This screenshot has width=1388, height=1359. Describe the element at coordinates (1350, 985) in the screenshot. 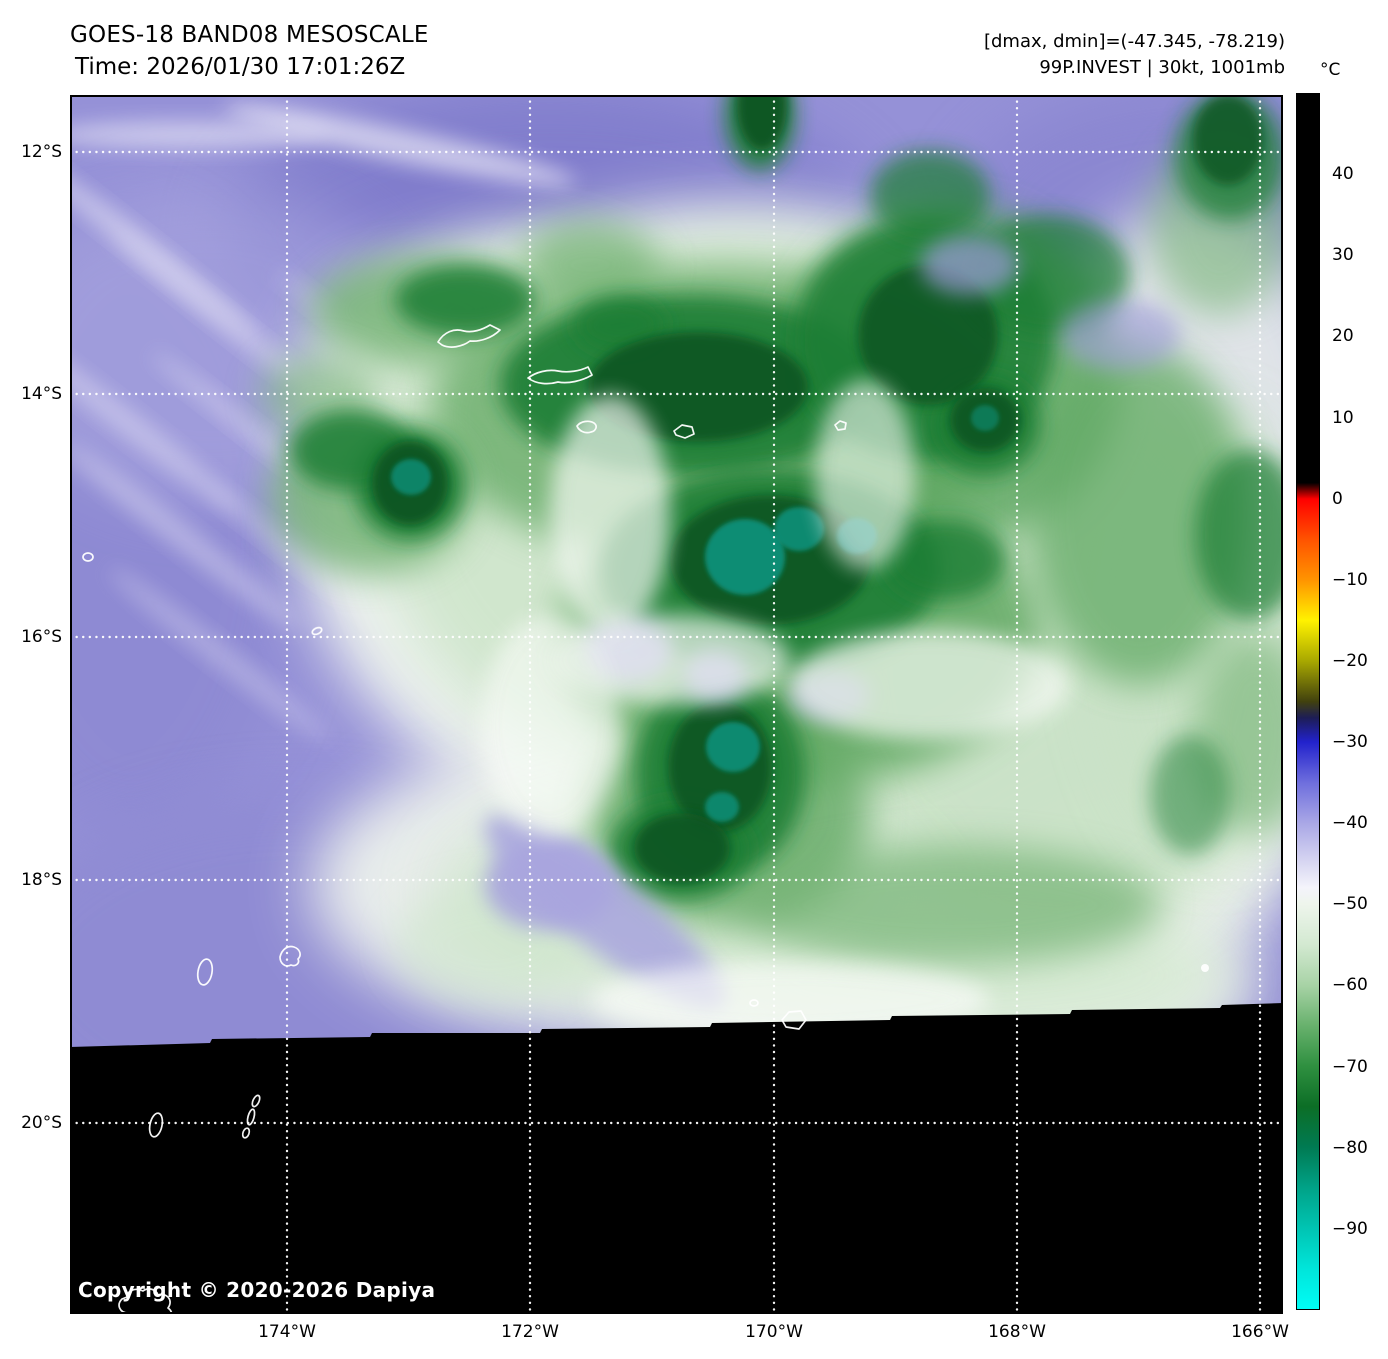

I see `colorbar-tick-label: −60` at that location.